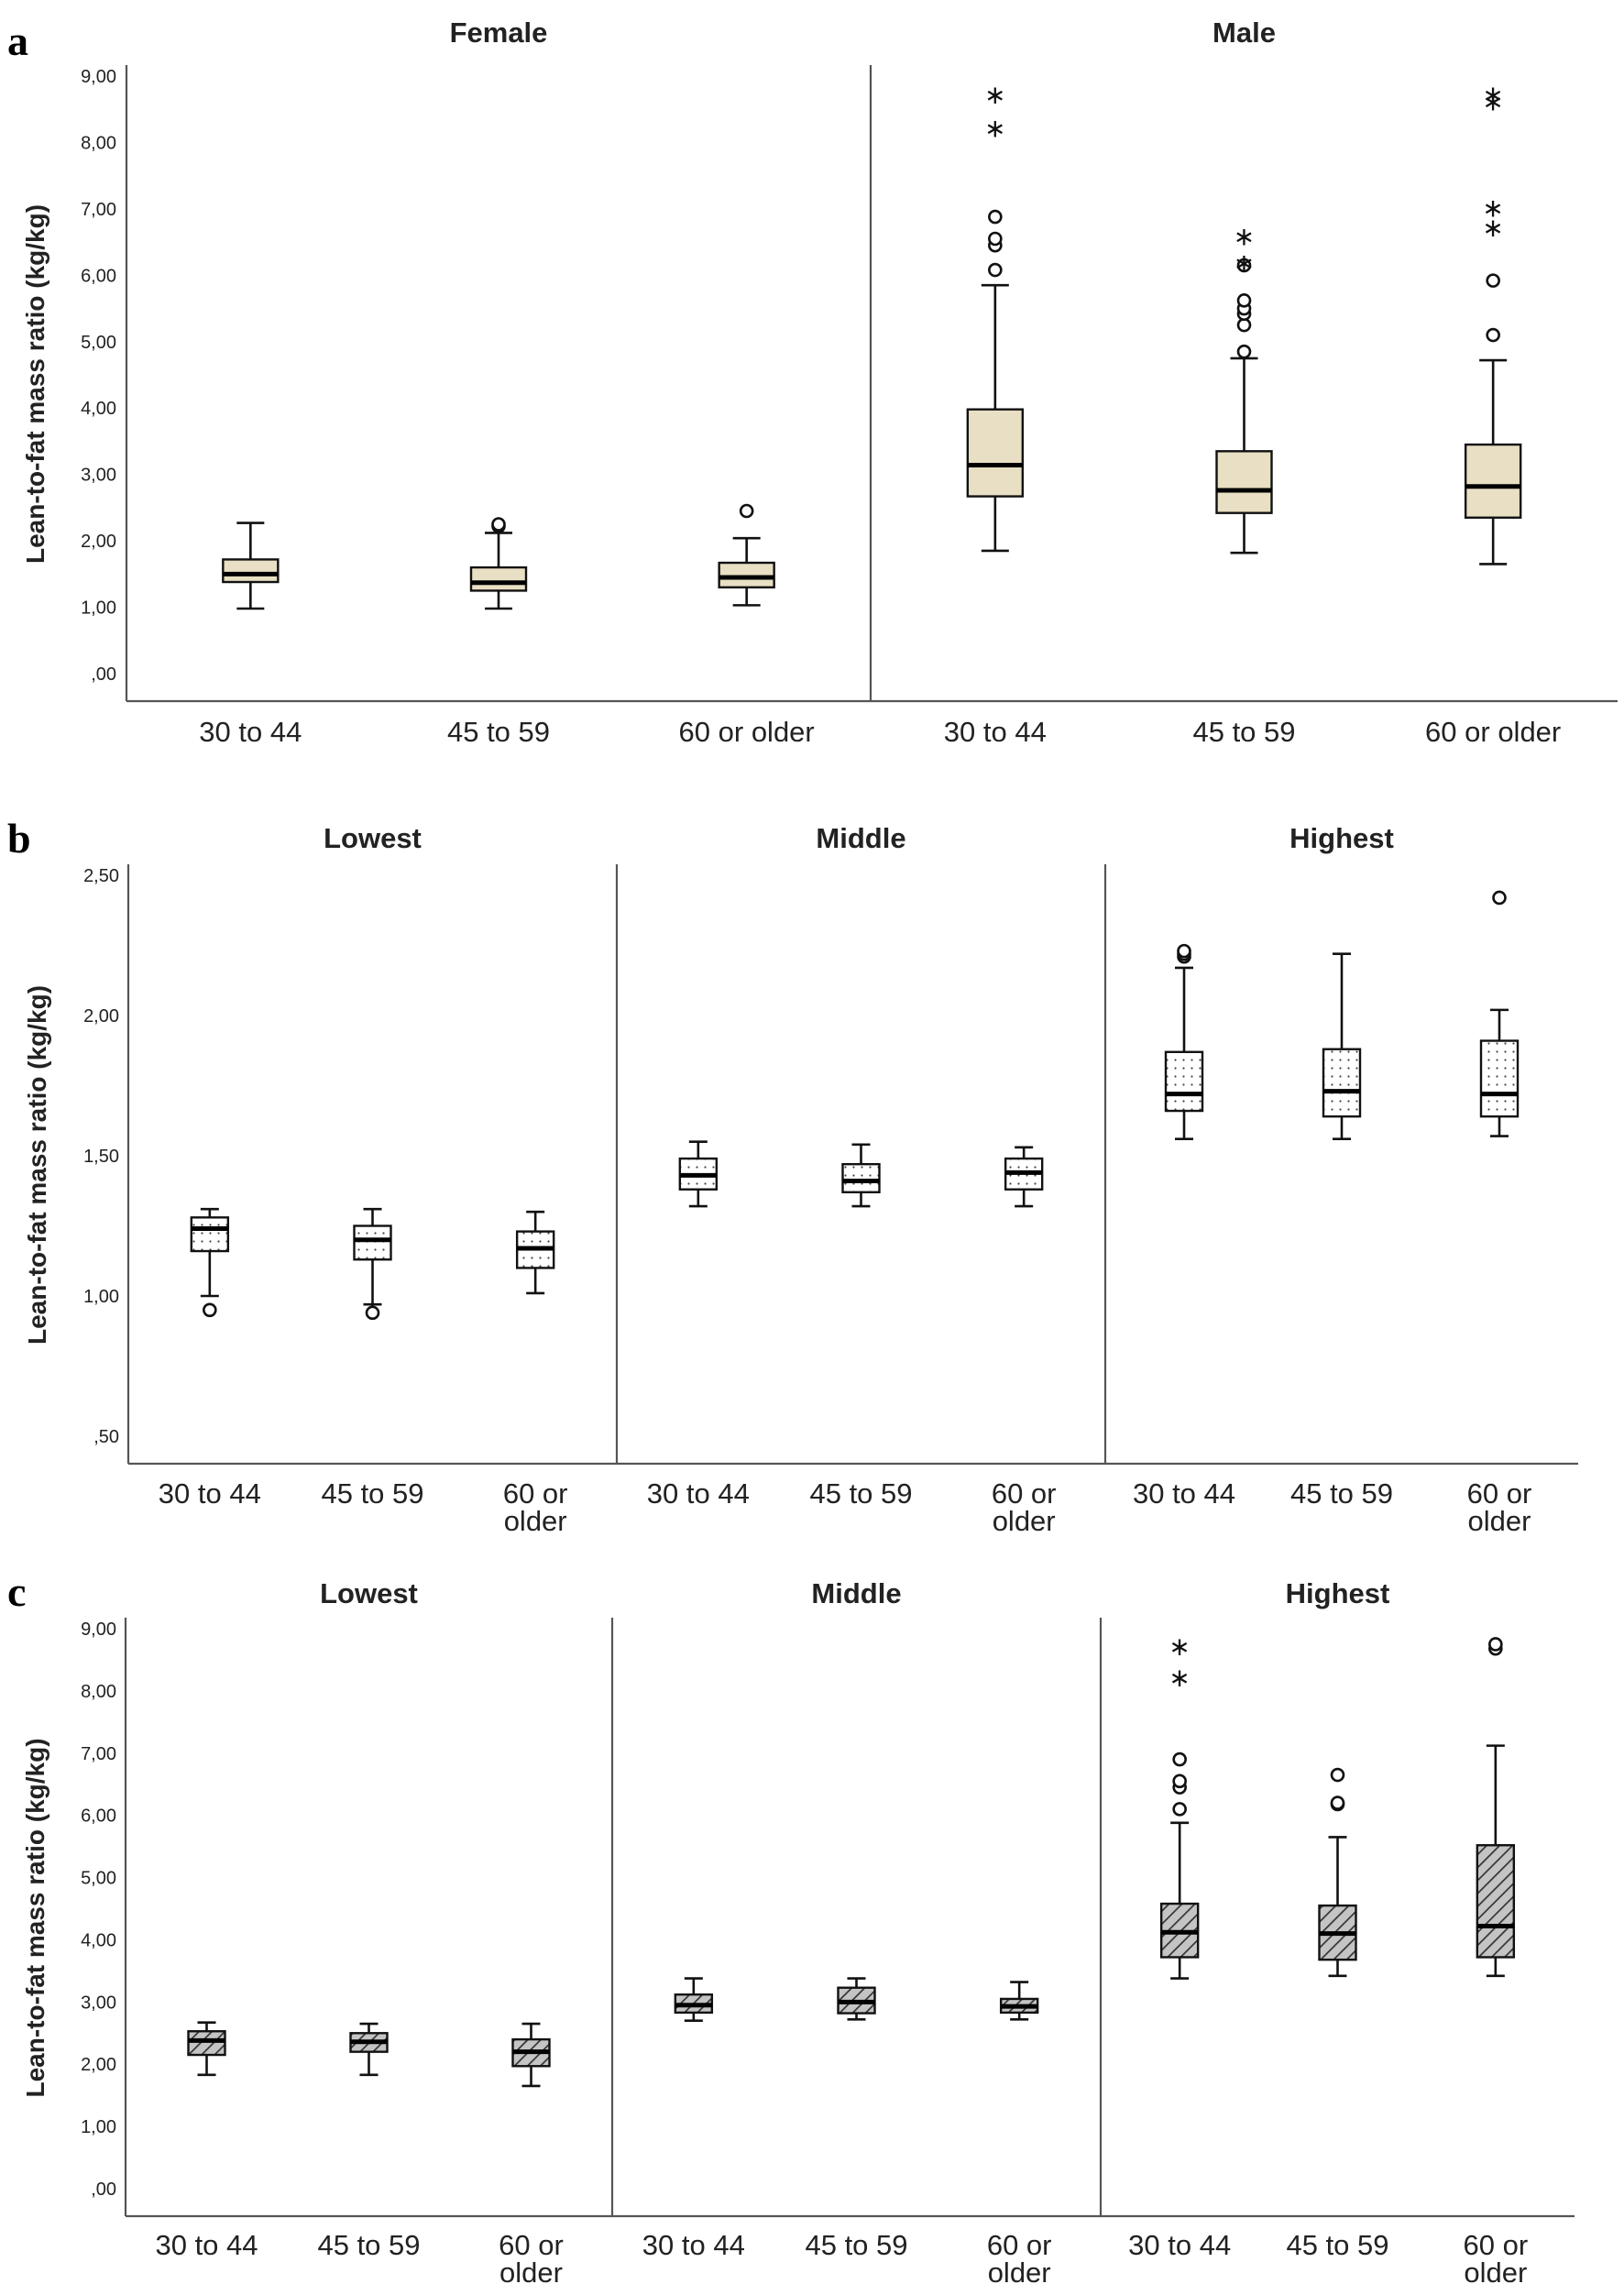 The height and width of the screenshot is (2295, 1624). Describe the element at coordinates (499, 32) in the screenshot. I see `facet-title: Female` at that location.